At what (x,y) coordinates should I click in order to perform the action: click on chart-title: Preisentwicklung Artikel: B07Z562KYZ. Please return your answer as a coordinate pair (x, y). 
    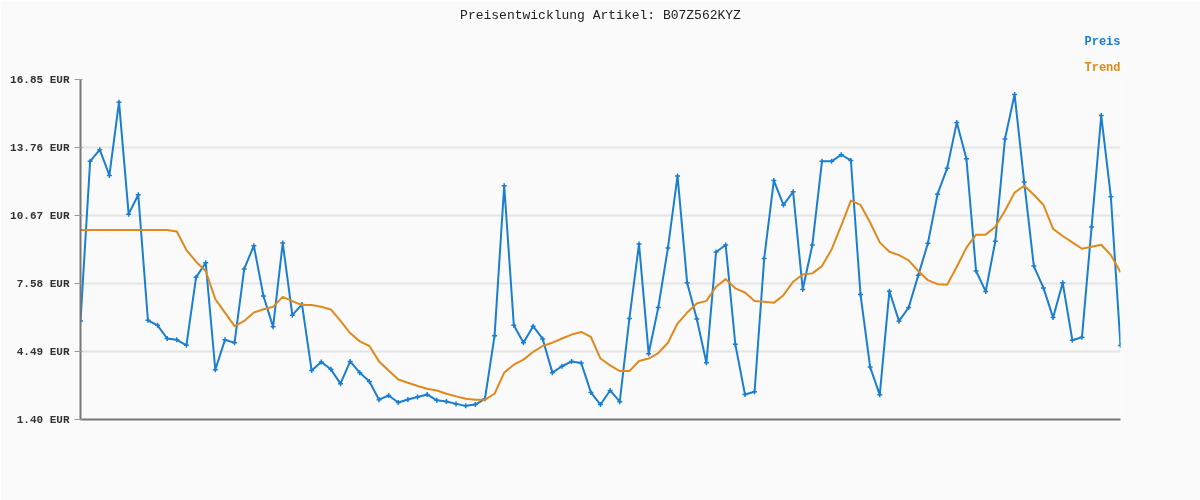
    Looking at the image, I should click on (601, 15).